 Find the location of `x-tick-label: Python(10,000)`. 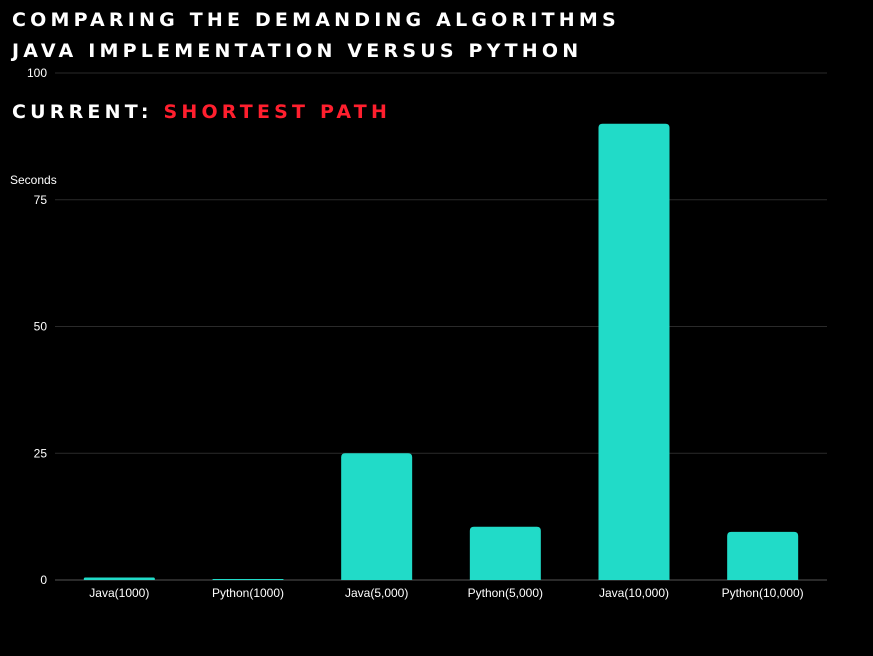

x-tick-label: Python(10,000) is located at coordinates (763, 593).